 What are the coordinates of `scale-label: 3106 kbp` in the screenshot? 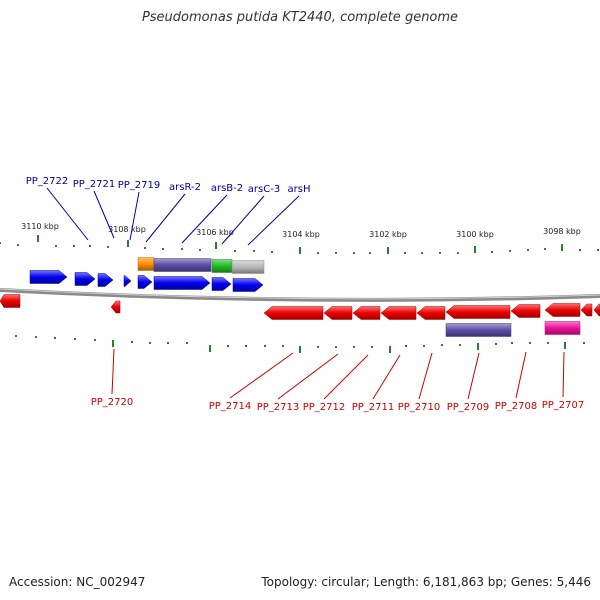 It's located at (215, 232).